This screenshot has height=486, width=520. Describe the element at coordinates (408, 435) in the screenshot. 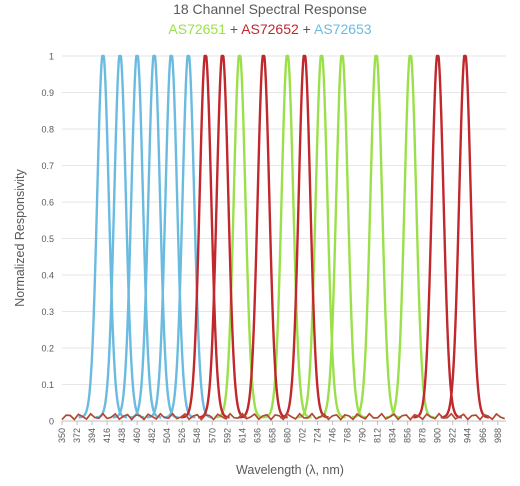

I see `x-tick-label: 856` at that location.